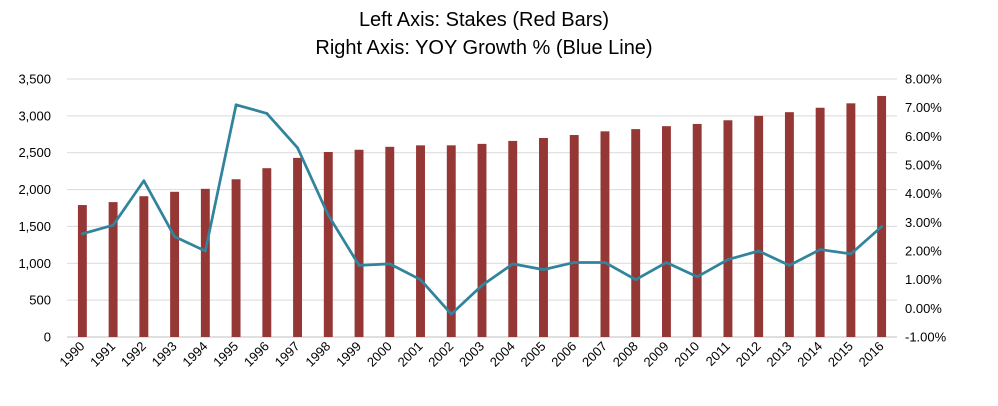 This screenshot has height=406, width=998. I want to click on left-tick-label: 3,000, so click(34, 115).